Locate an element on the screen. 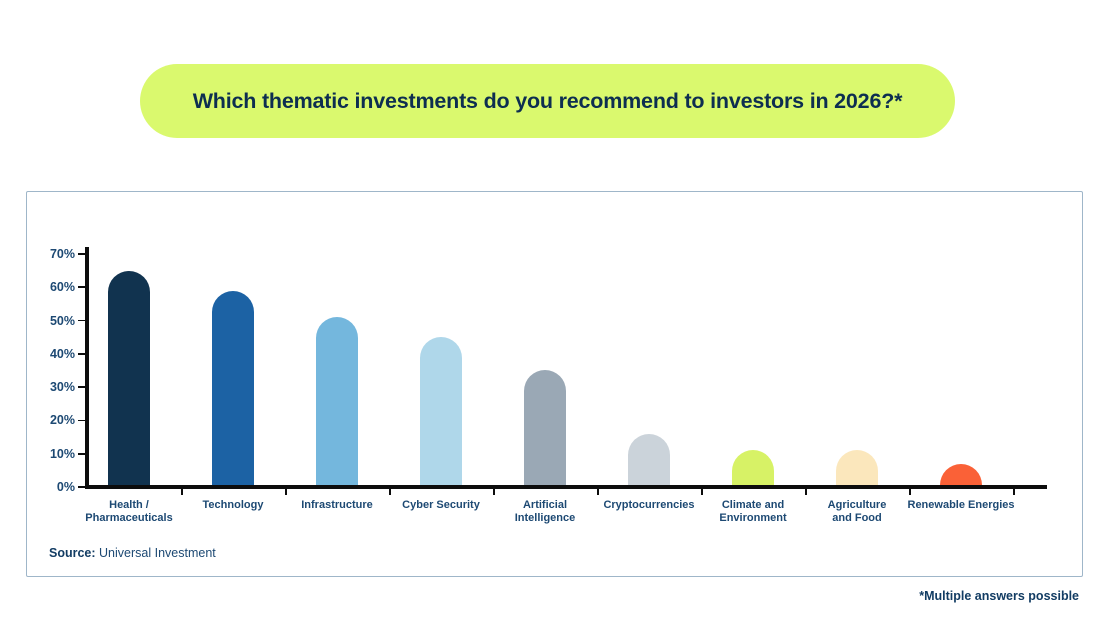  y-axis-label-10: 10% is located at coordinates (62, 453).